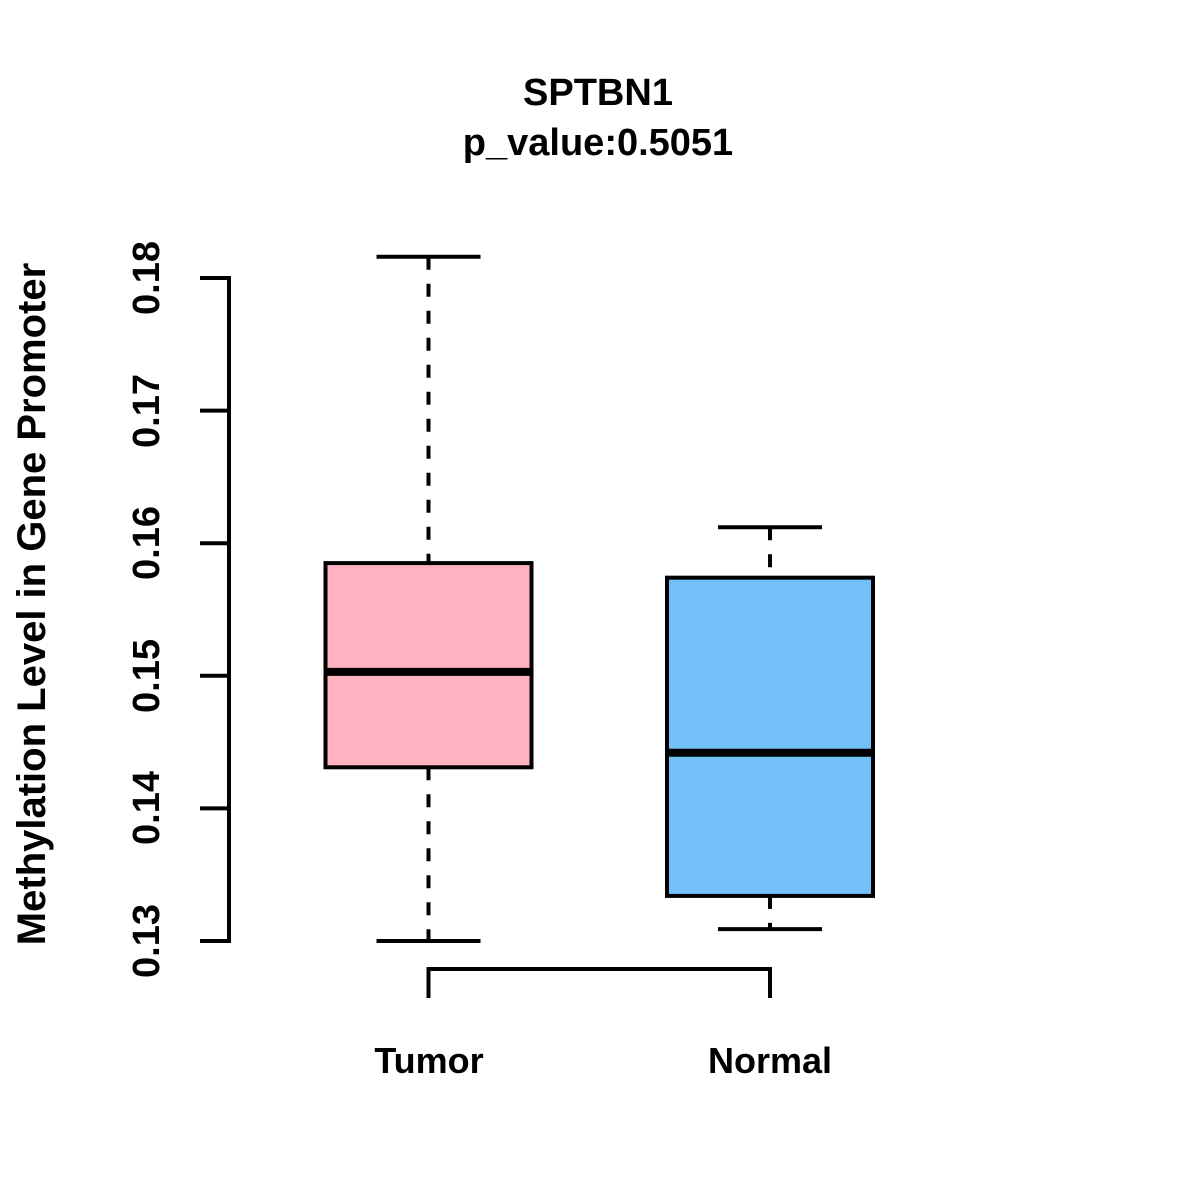 This screenshot has width=1200, height=1200. What do you see at coordinates (147, 543) in the screenshot?
I see `y-tick-label: 0.16` at bounding box center [147, 543].